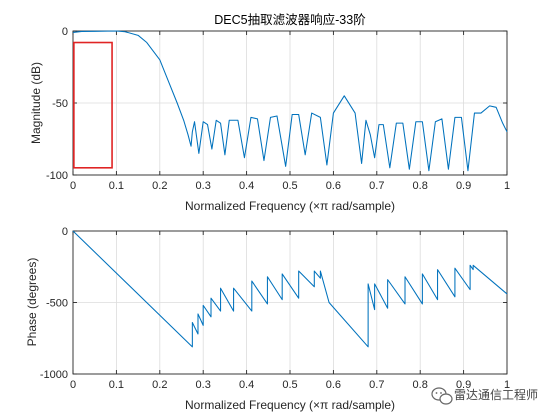 This screenshot has width=560, height=420. Describe the element at coordinates (507, 186) in the screenshot. I see `magnitude-x-tick-label: 1` at that location.